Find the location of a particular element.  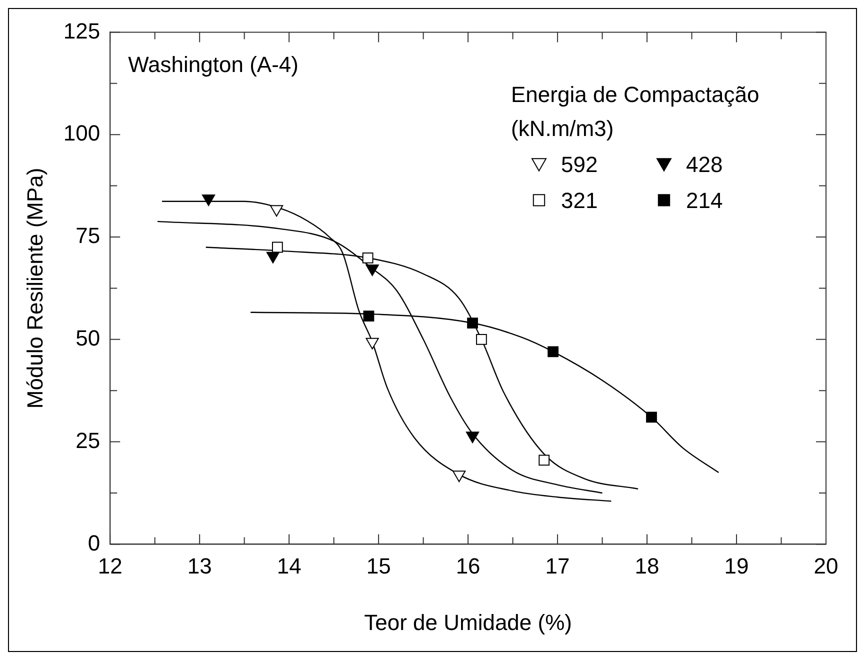

x-axis-title: Teor de Umidade (%) is located at coordinates (468, 622).